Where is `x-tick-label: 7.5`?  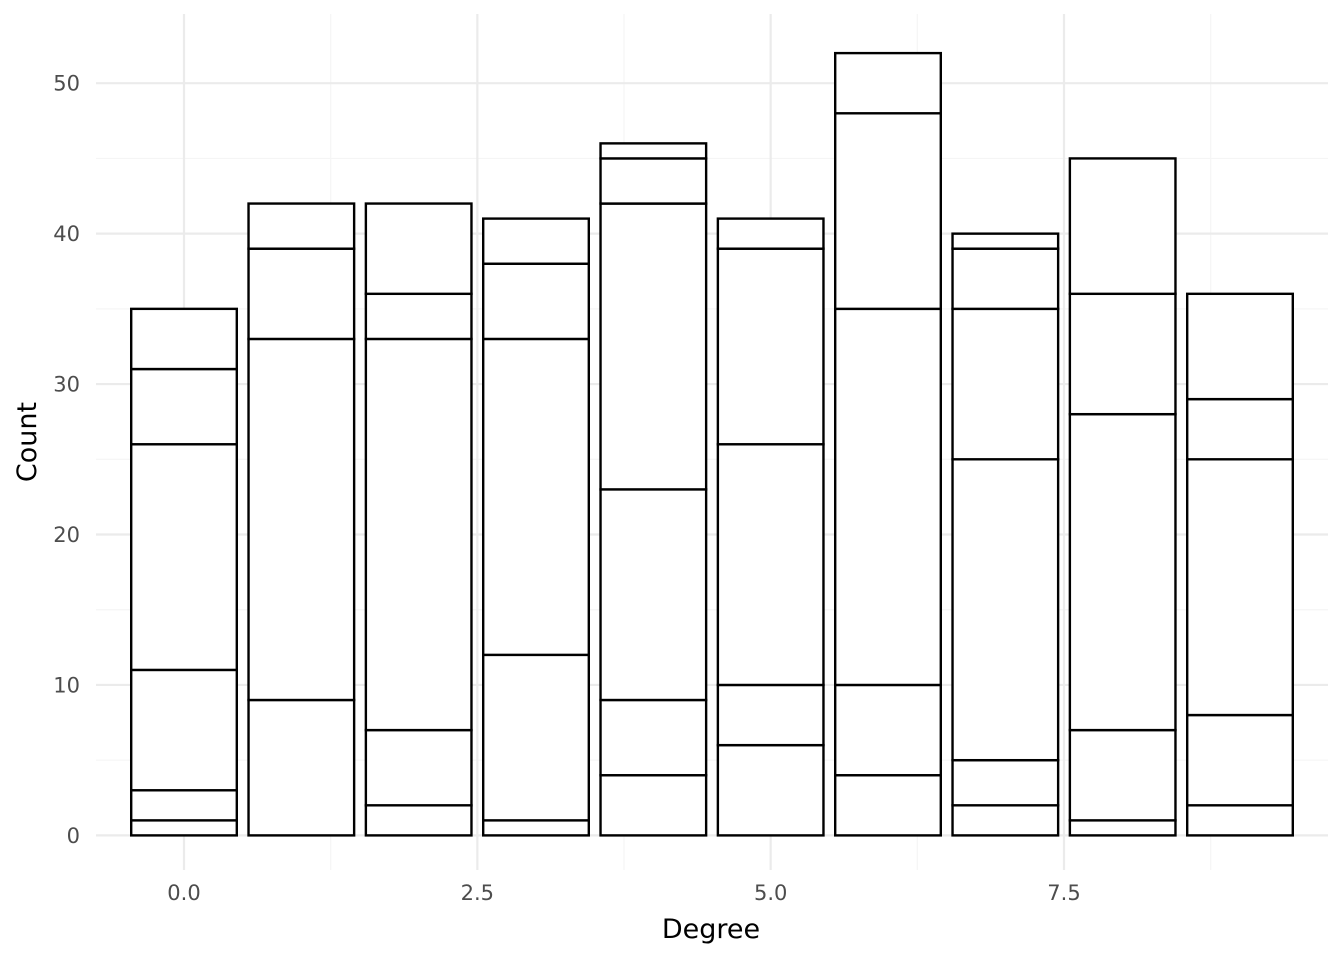 x-tick-label: 7.5 is located at coordinates (1063, 893).